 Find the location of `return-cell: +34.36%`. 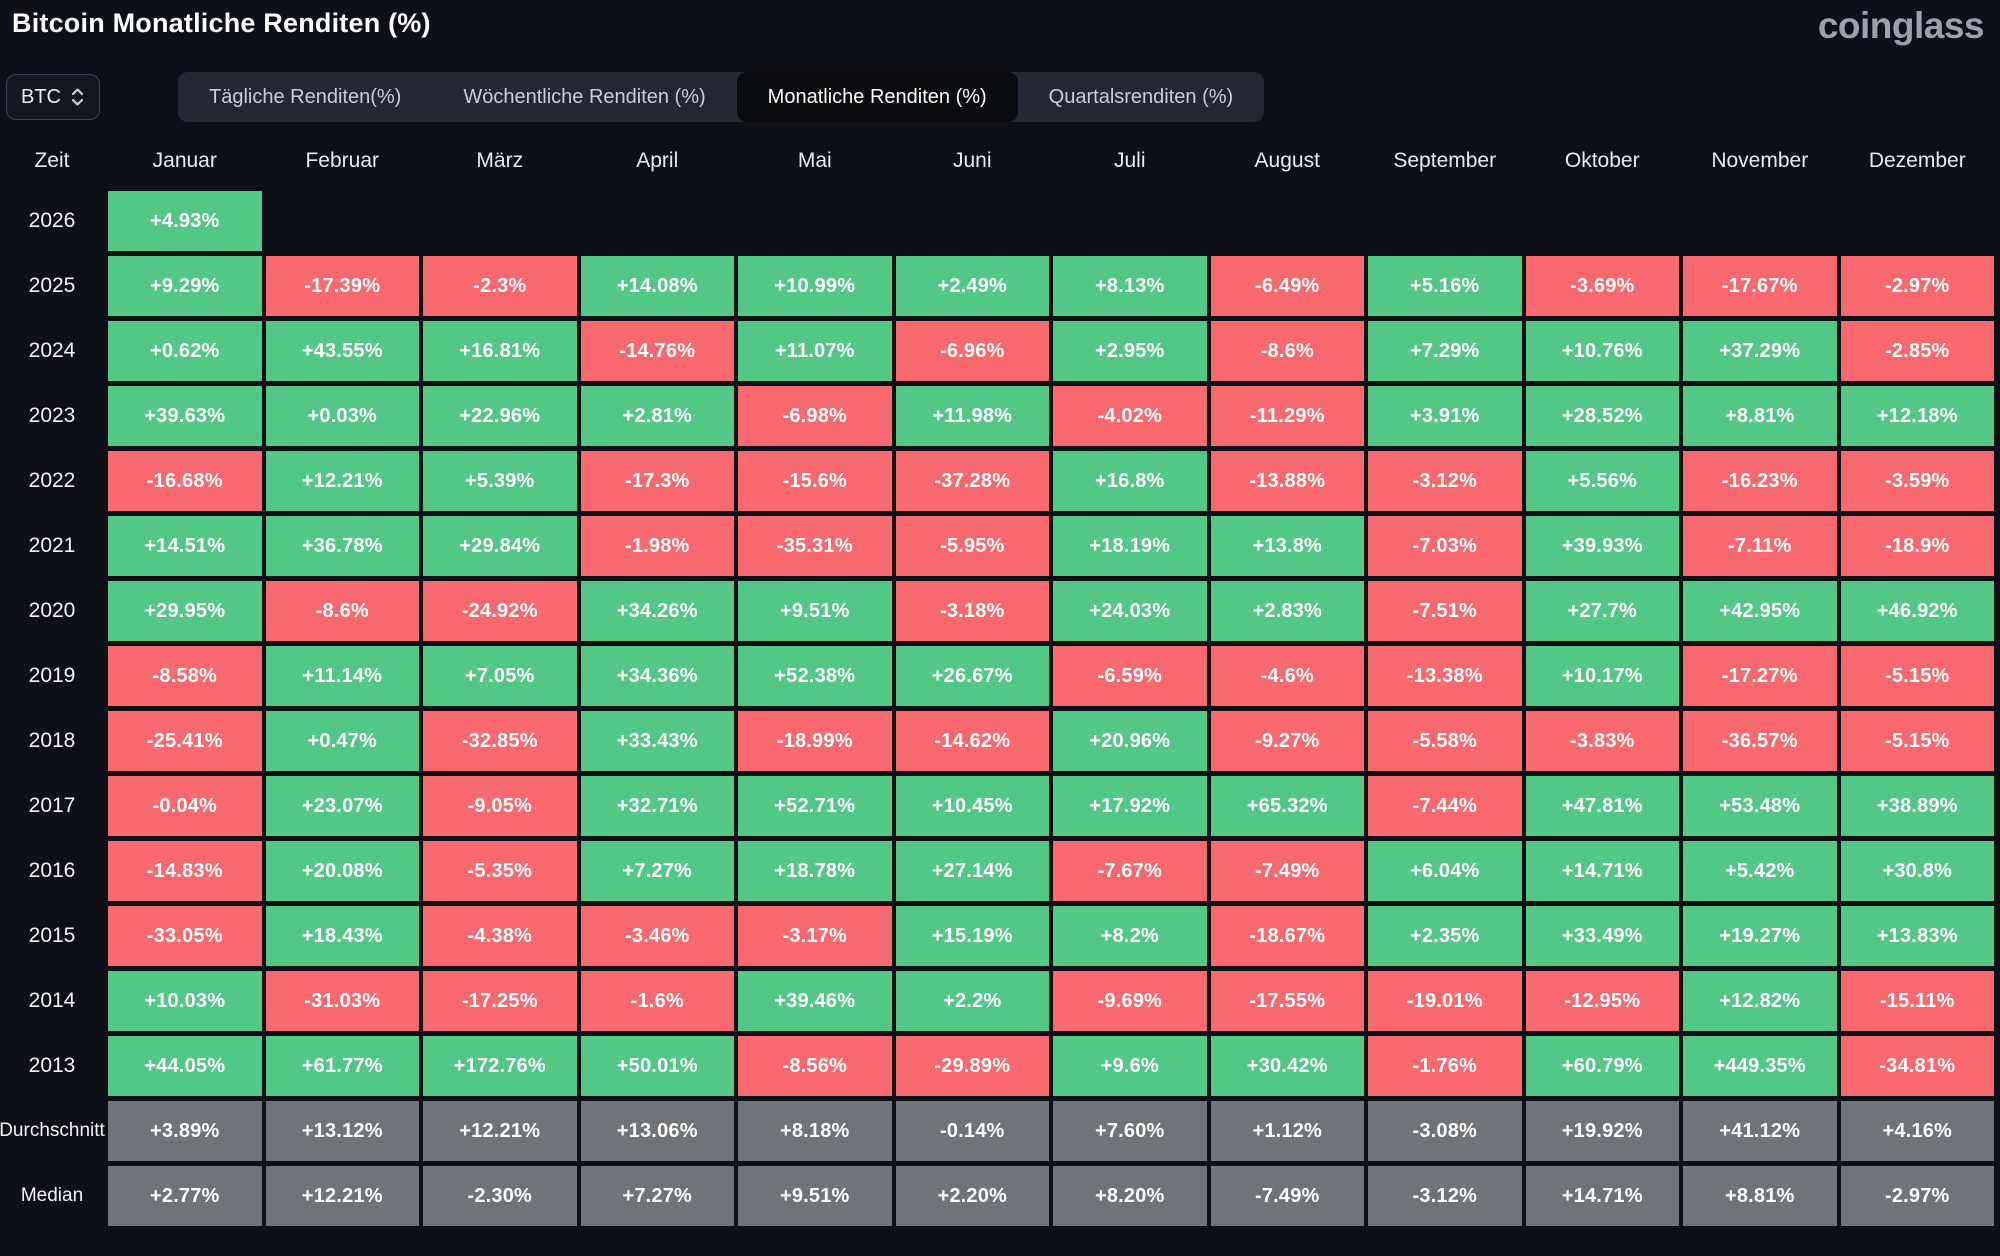

return-cell: +34.36% is located at coordinates (657, 676).